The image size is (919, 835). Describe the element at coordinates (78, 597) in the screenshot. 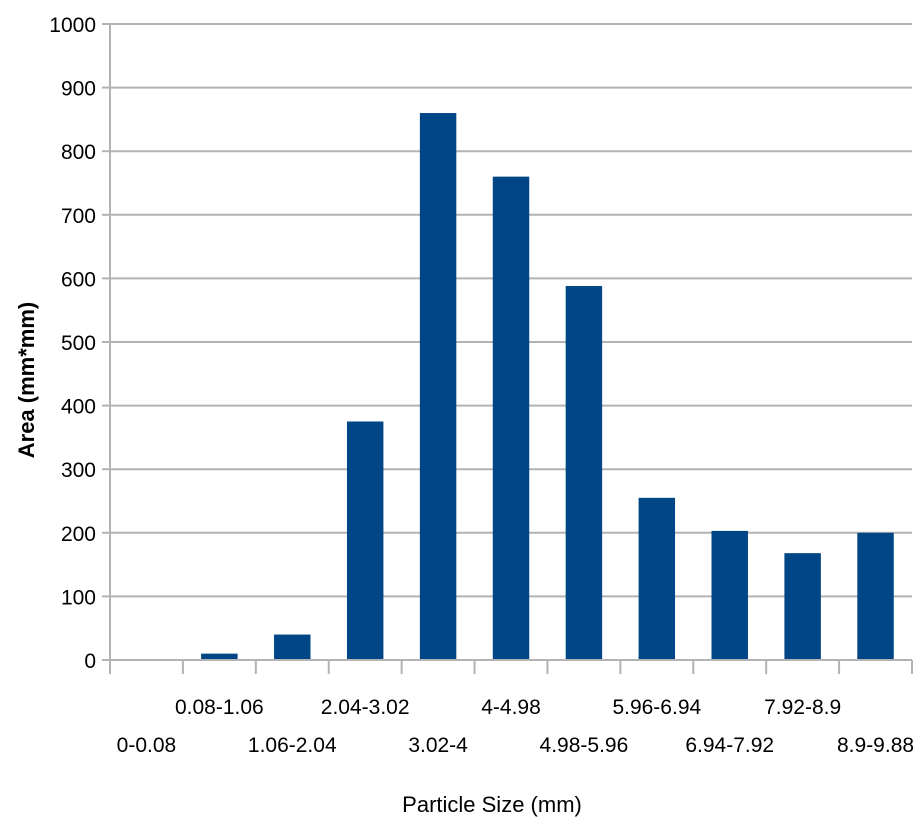

I see `y-tick-label: 100` at that location.